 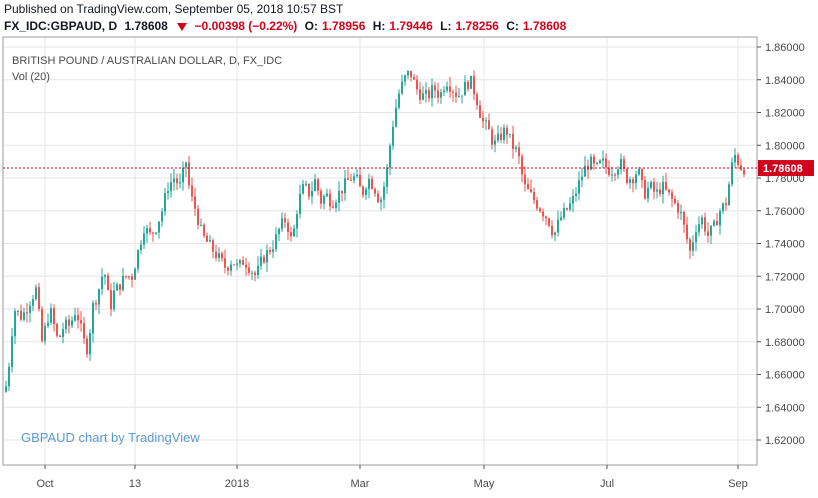 What do you see at coordinates (544, 26) in the screenshot?
I see `close-value: 1.78608` at bounding box center [544, 26].